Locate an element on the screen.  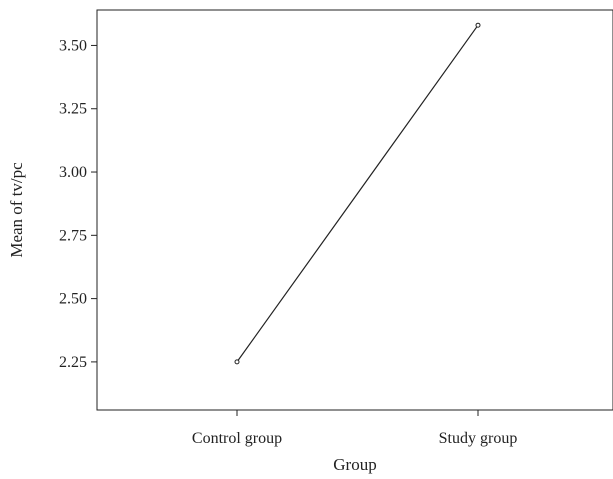
y-axis: 2.25 2.50 2.75 3.00 3.25 3.50 is located at coordinates (78, 204).